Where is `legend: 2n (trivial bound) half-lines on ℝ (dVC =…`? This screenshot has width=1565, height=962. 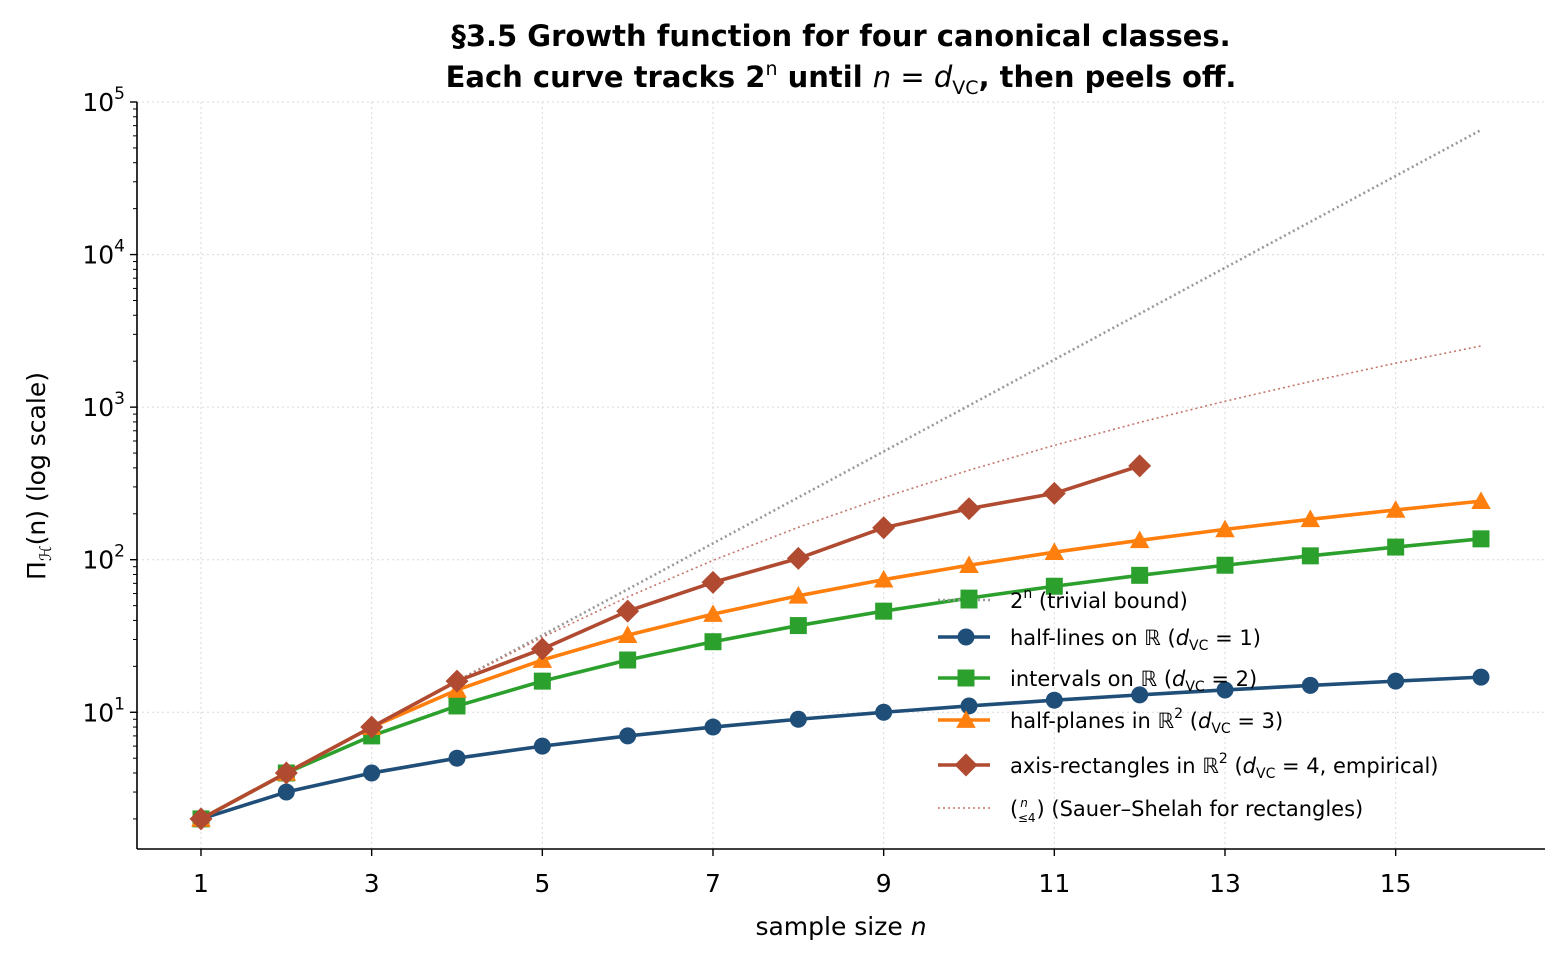
legend: 2n (trivial bound) half-lines on ℝ (dVC =… is located at coordinates (1188, 705).